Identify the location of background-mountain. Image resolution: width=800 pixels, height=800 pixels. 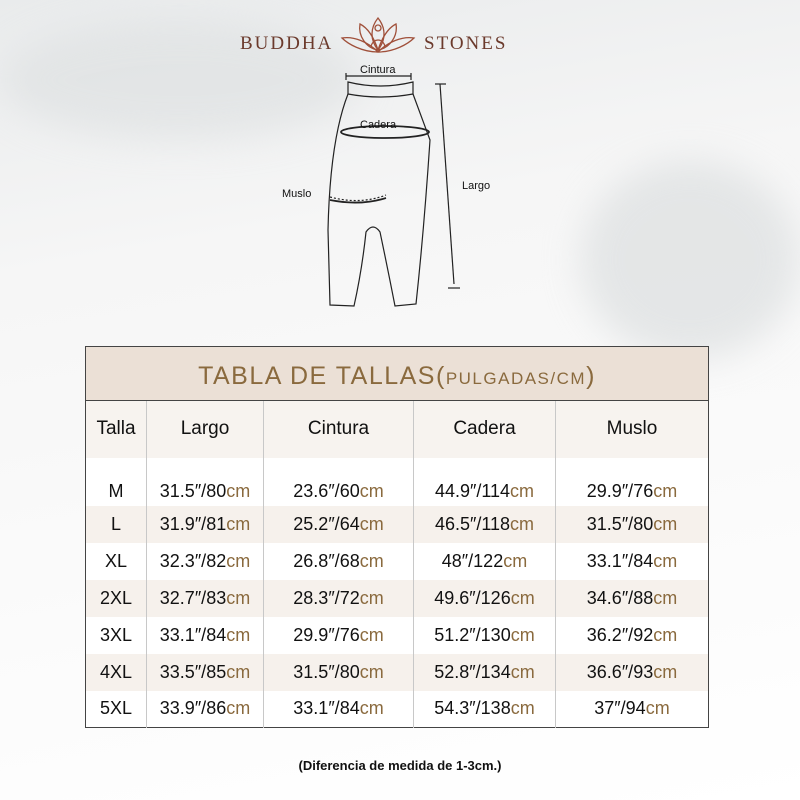
(690, 260).